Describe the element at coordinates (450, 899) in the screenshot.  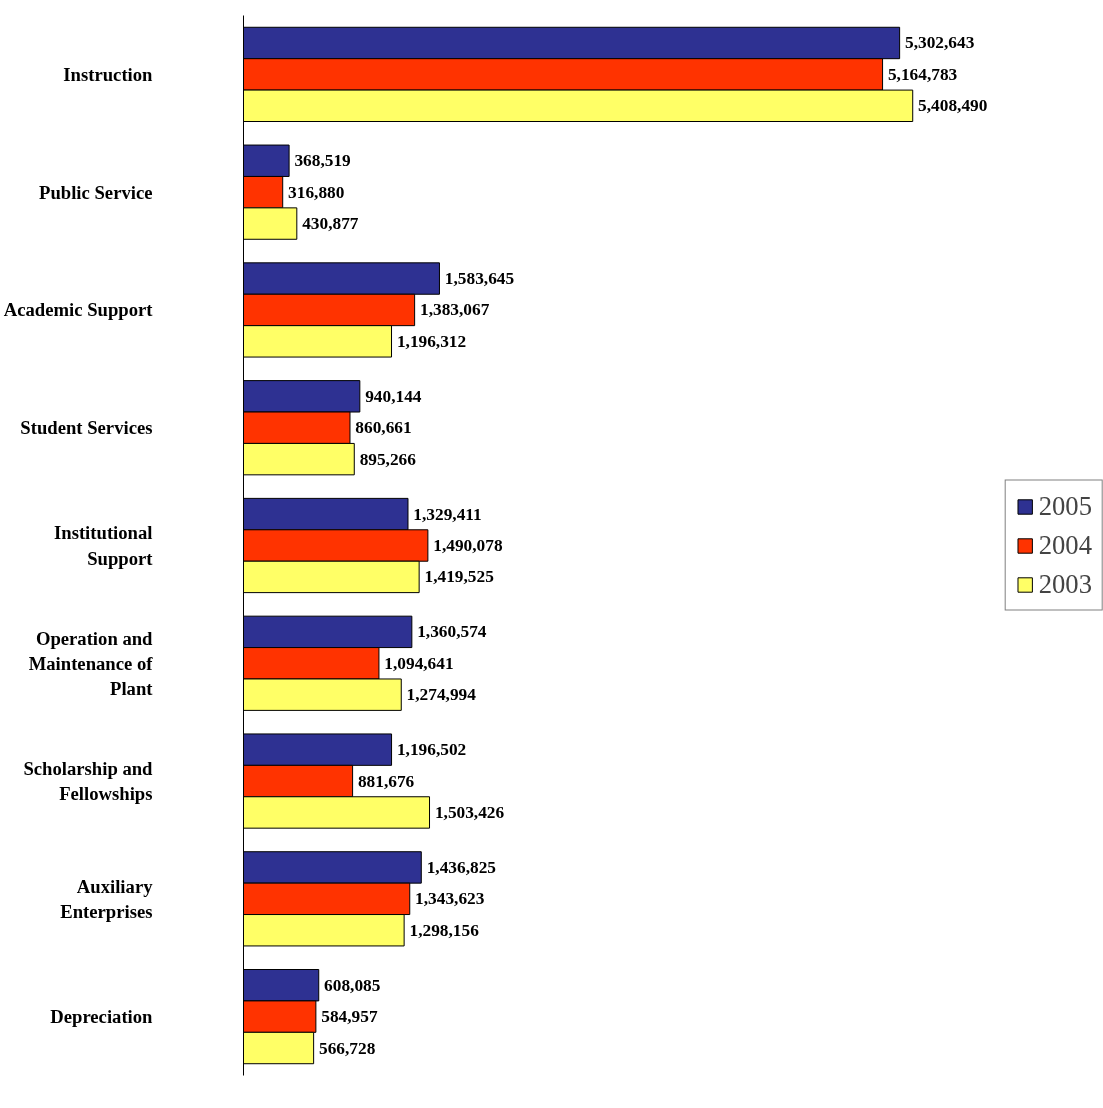
I see `data-label: 1,343,623` at that location.